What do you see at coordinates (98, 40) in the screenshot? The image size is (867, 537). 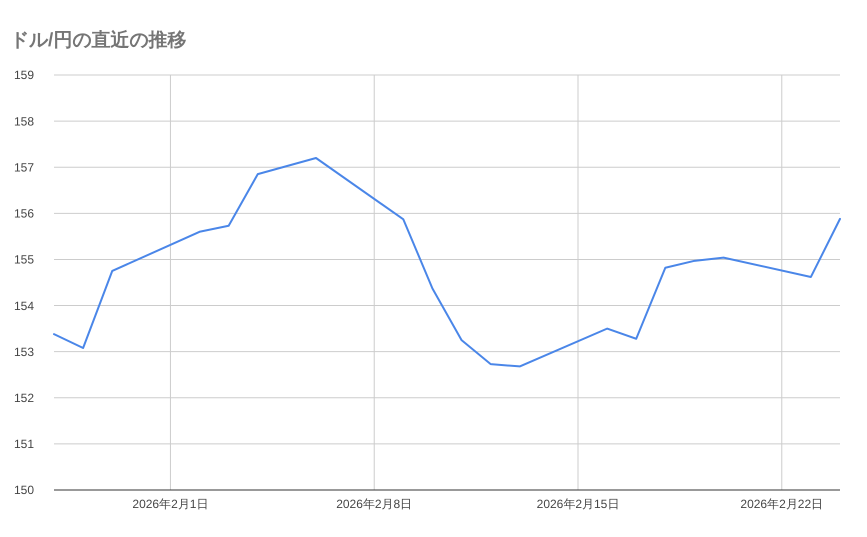 I see `chart-title: ドル/円の直近の推移` at bounding box center [98, 40].